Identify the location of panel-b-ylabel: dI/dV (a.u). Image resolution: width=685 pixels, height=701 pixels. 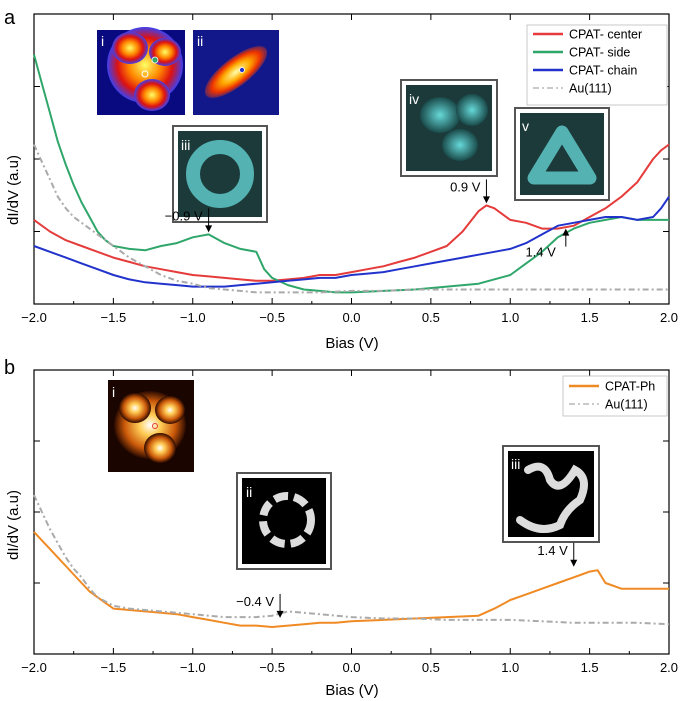
(13, 525).